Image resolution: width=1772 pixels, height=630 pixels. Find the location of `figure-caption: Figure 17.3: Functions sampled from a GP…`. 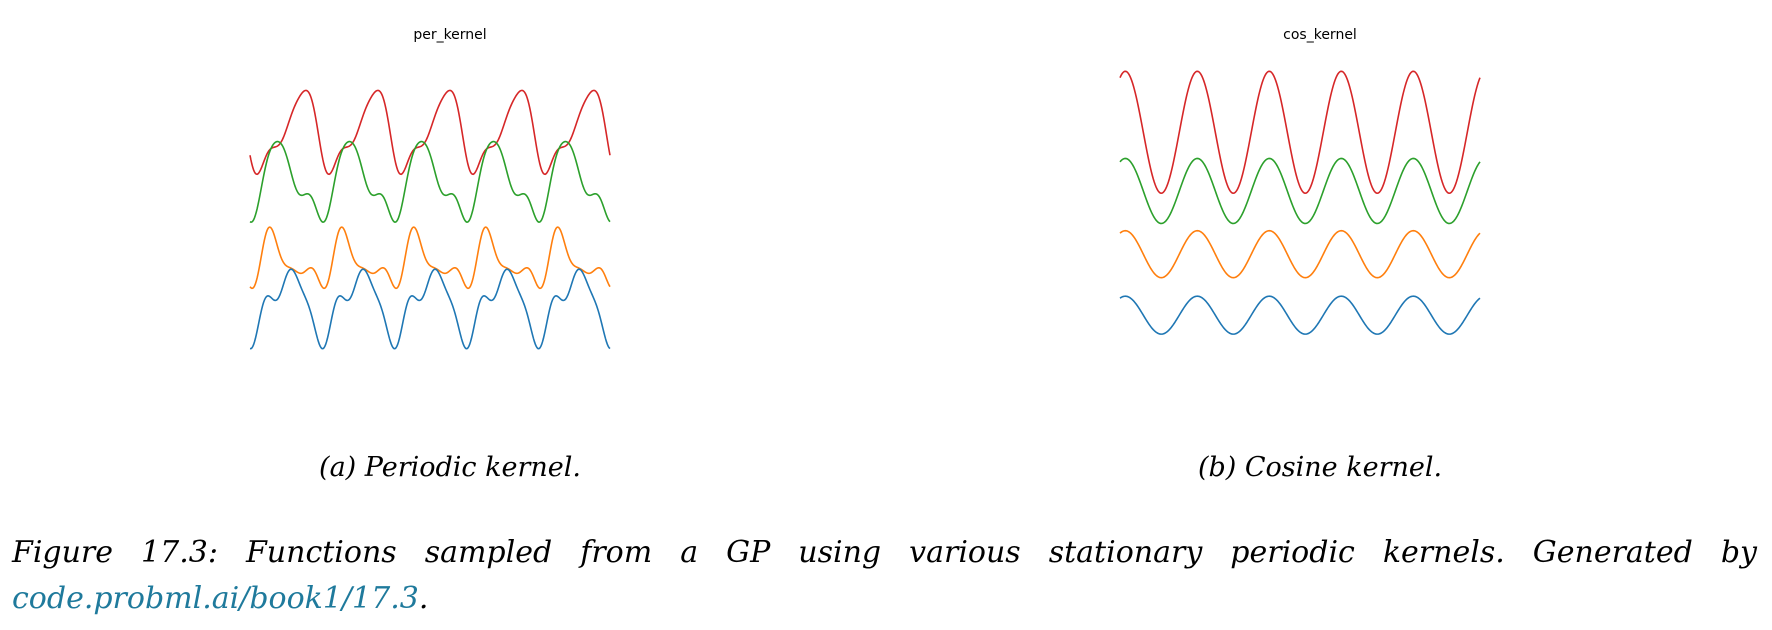

figure-caption: Figure 17.3: Functions sampled from a GP… is located at coordinates (884, 576).